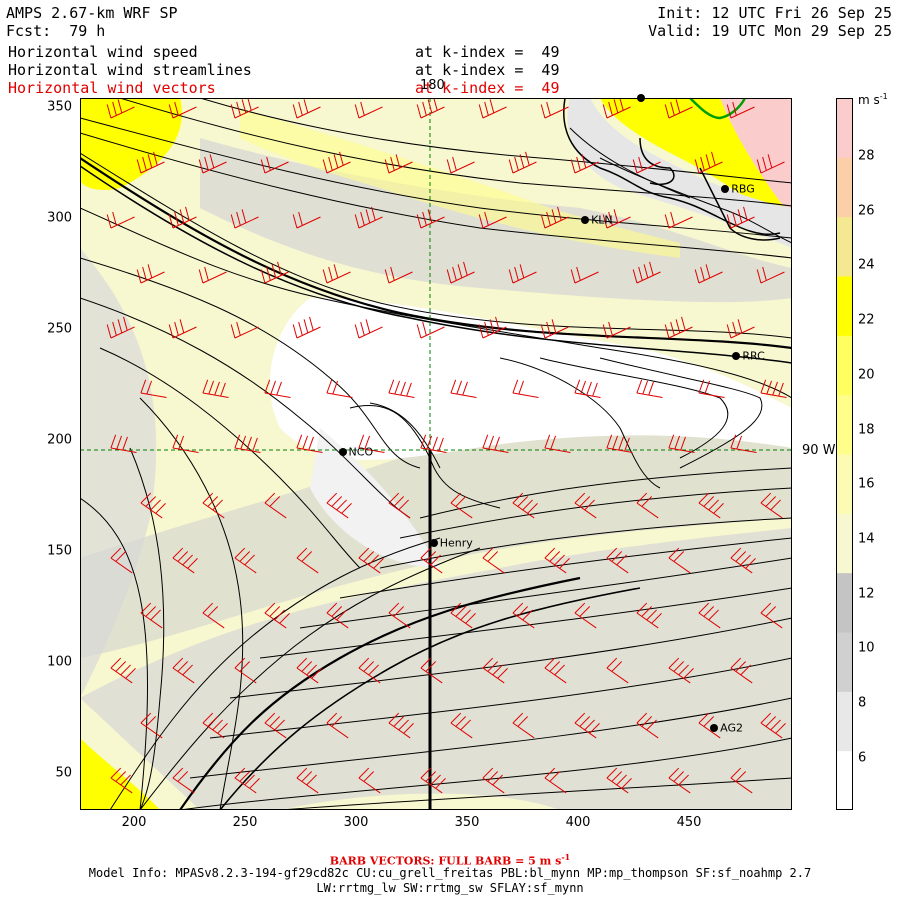  Describe the element at coordinates (361, 452) in the screenshot. I see `station-label: NCO` at that location.